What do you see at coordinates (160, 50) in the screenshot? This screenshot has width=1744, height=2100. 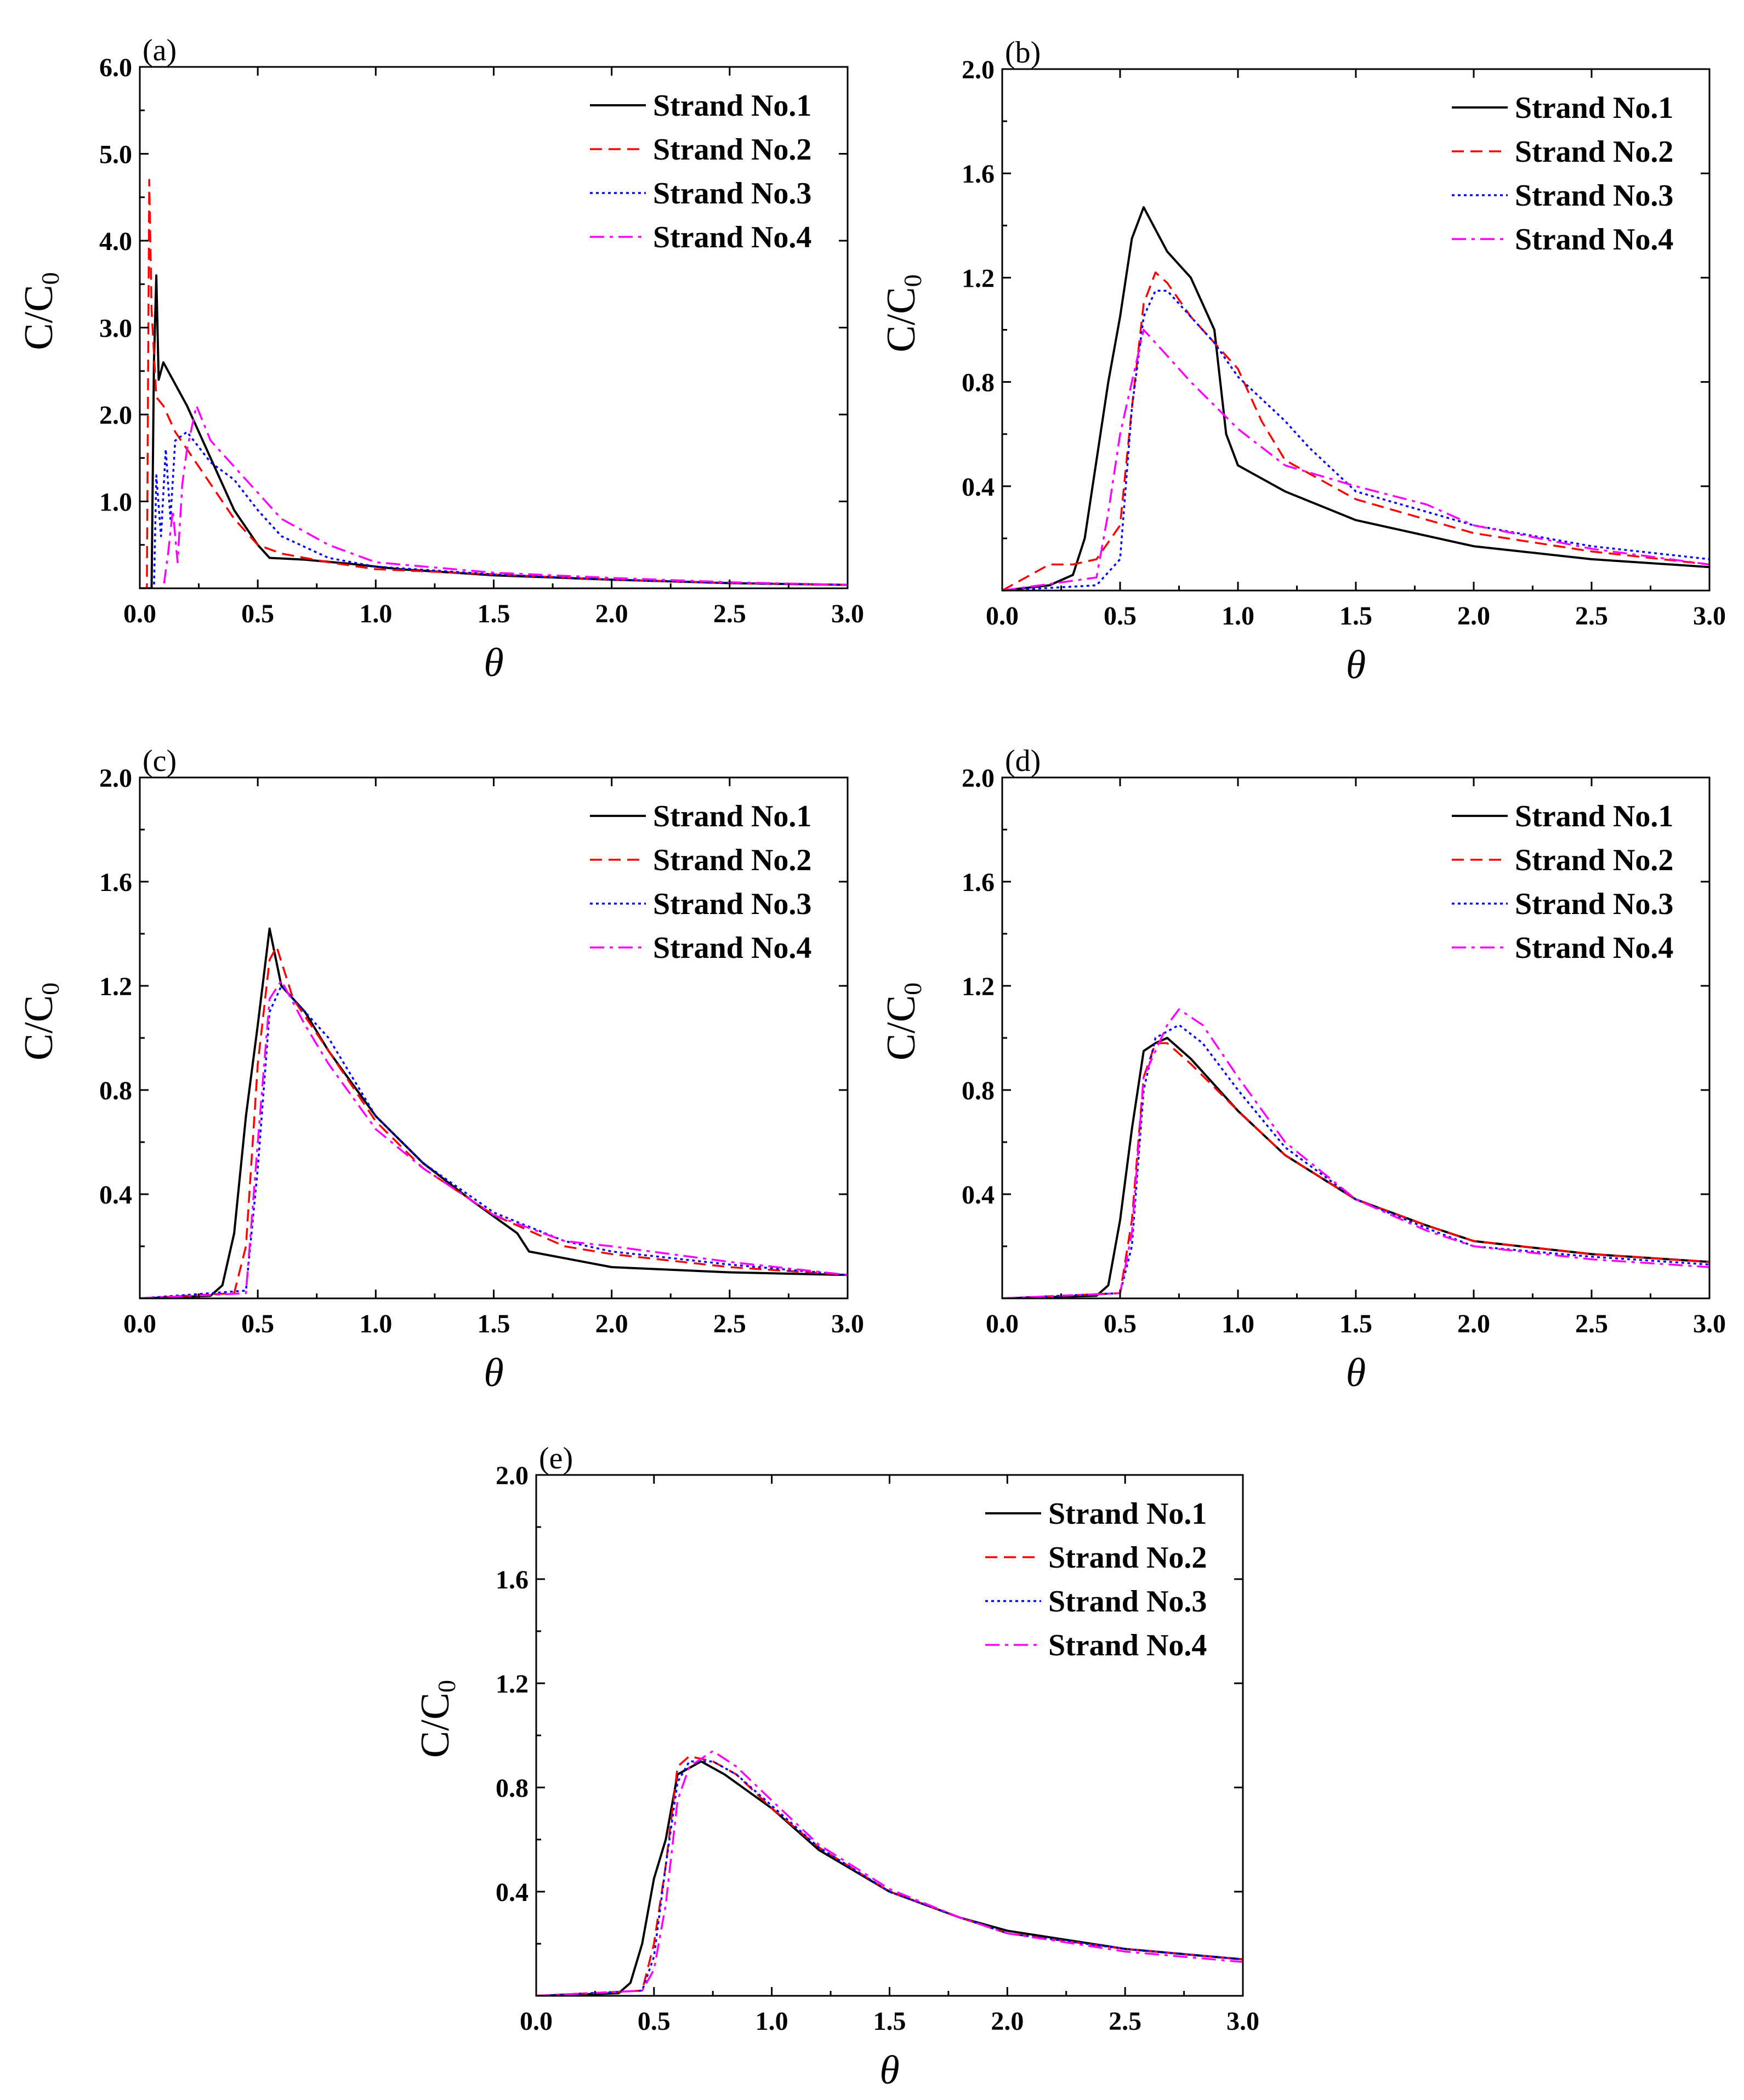 I see `panel-label: (a)` at bounding box center [160, 50].